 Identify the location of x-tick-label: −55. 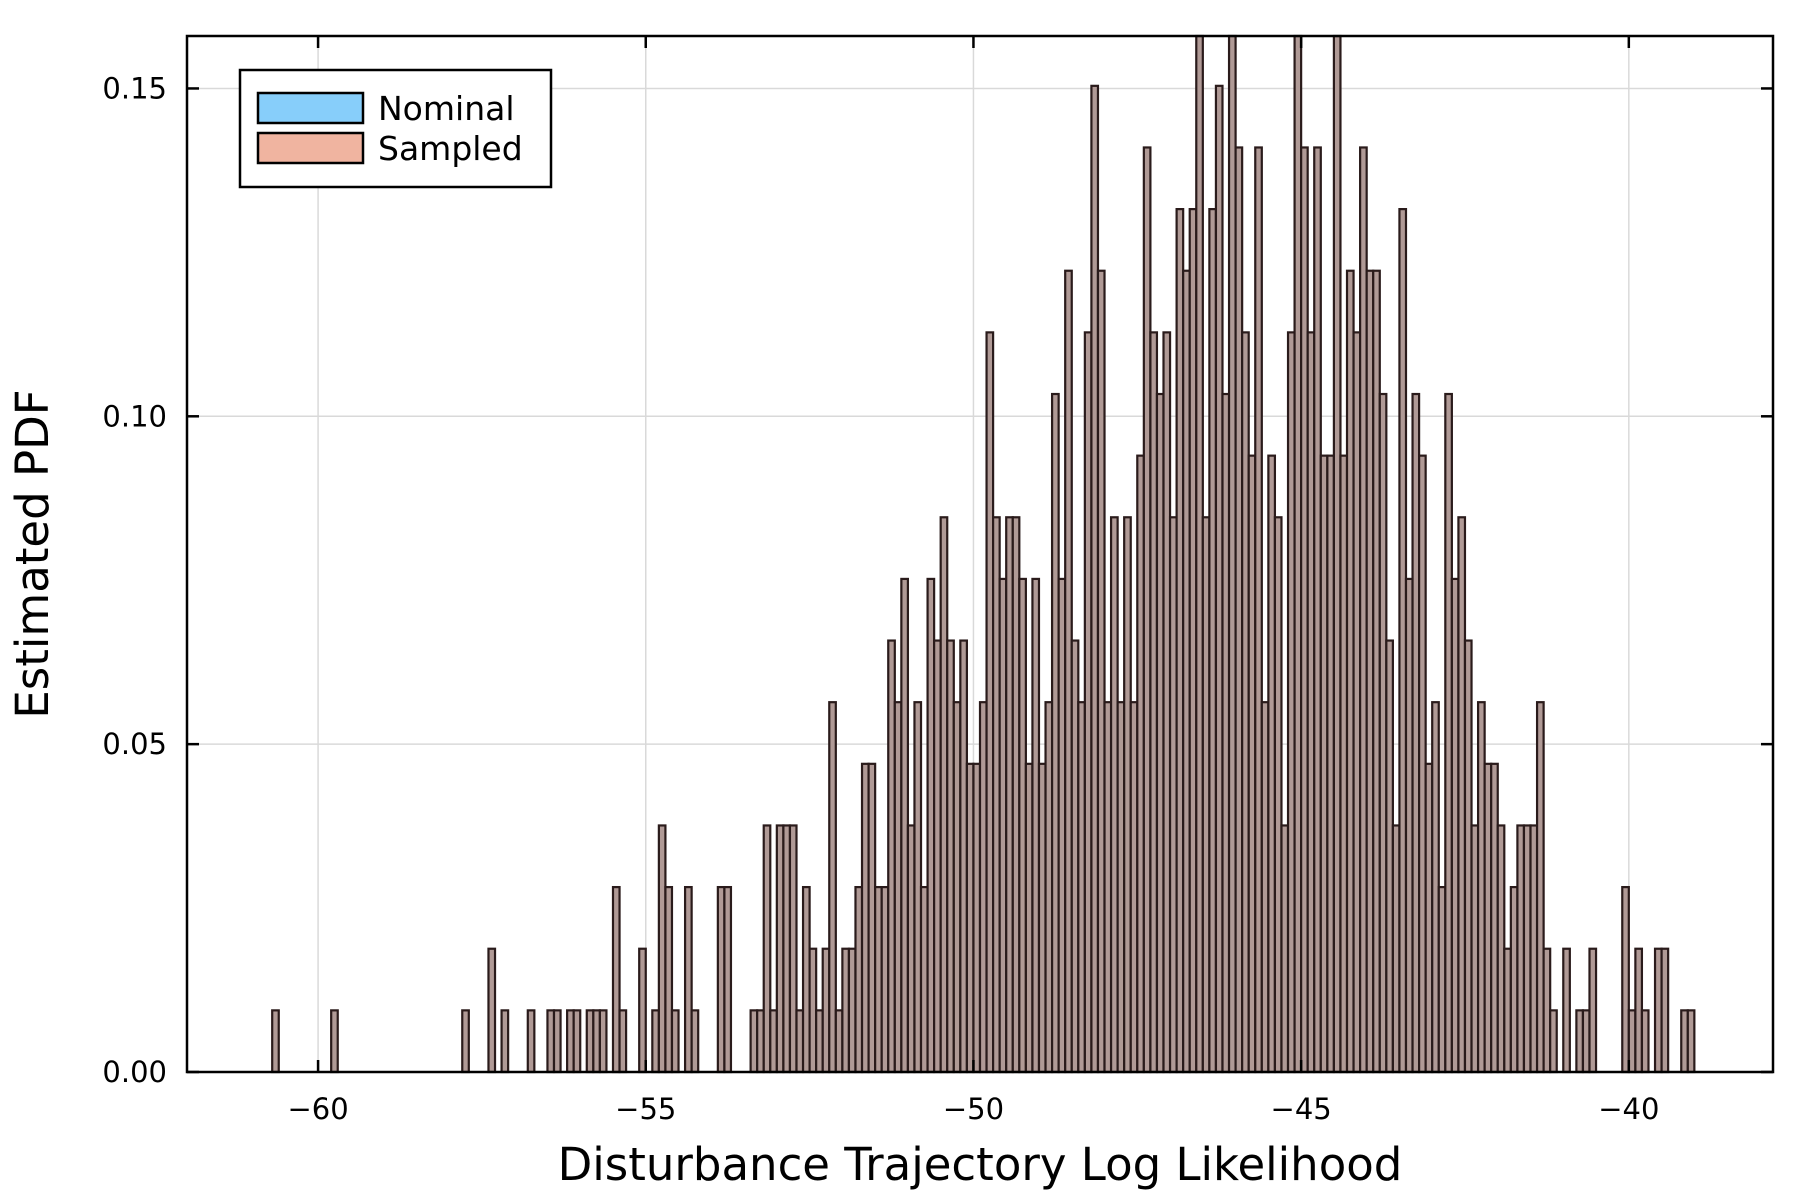
(645, 1109).